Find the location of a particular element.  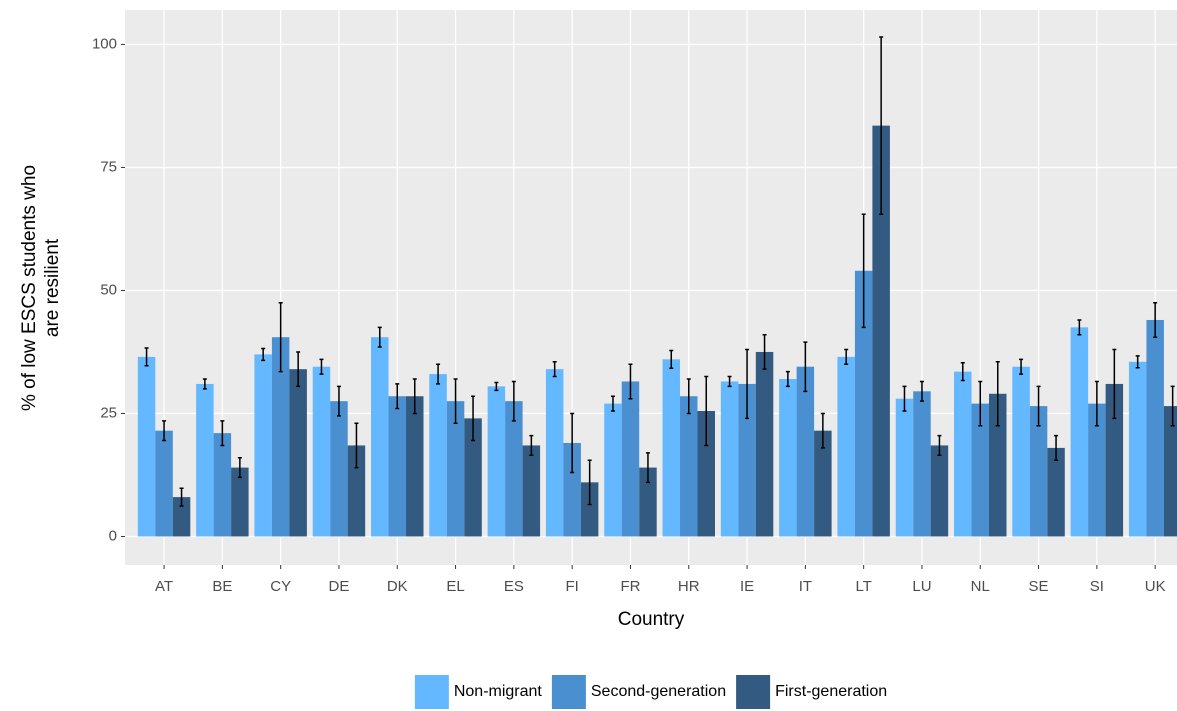

legend-label: Non-migrant is located at coordinates (498, 691).